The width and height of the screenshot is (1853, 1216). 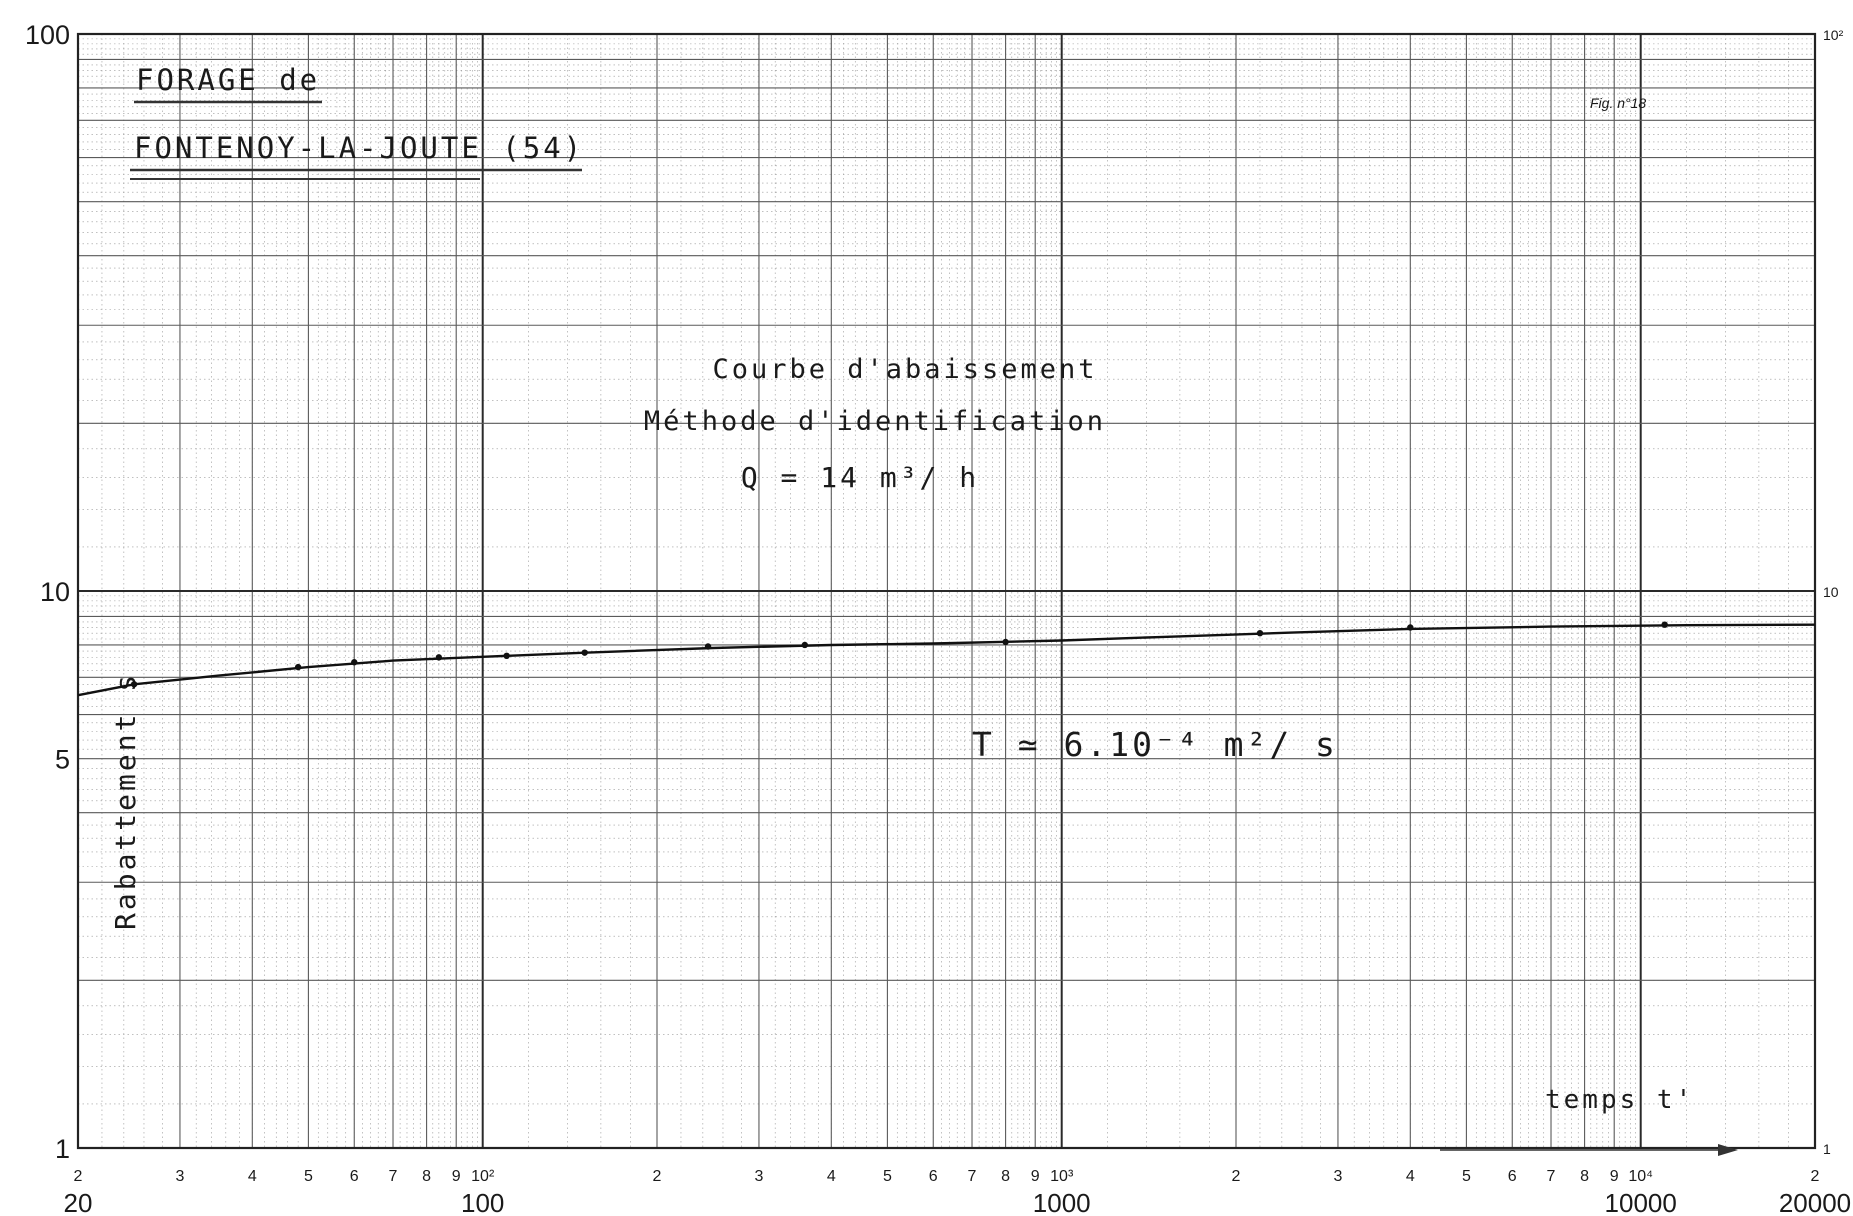 What do you see at coordinates (482, 1202) in the screenshot?
I see `x-tick-label-major: 100` at bounding box center [482, 1202].